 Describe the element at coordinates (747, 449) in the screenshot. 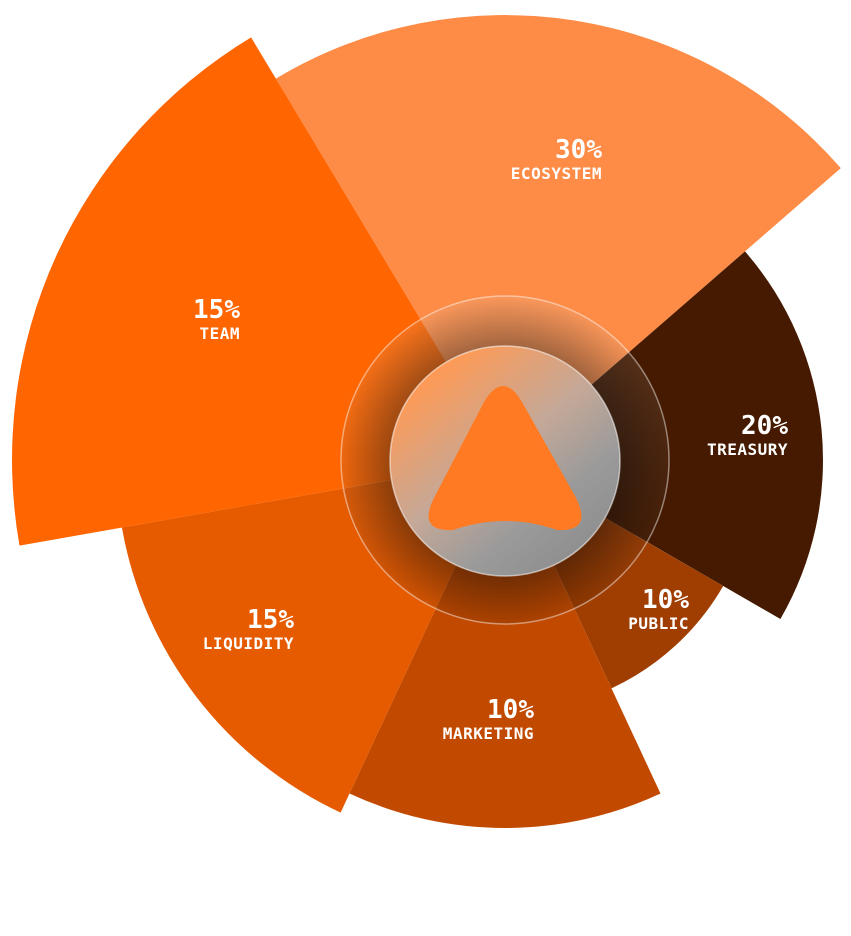

I see `segment-label-treasury: TREASURY` at that location.